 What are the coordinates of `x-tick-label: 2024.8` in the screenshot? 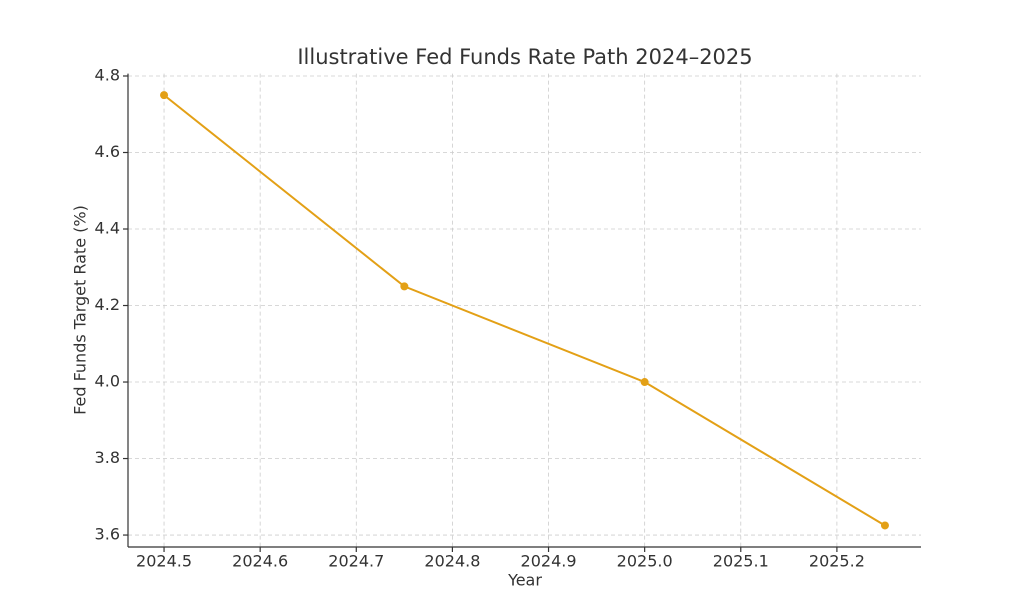 It's located at (452, 561).